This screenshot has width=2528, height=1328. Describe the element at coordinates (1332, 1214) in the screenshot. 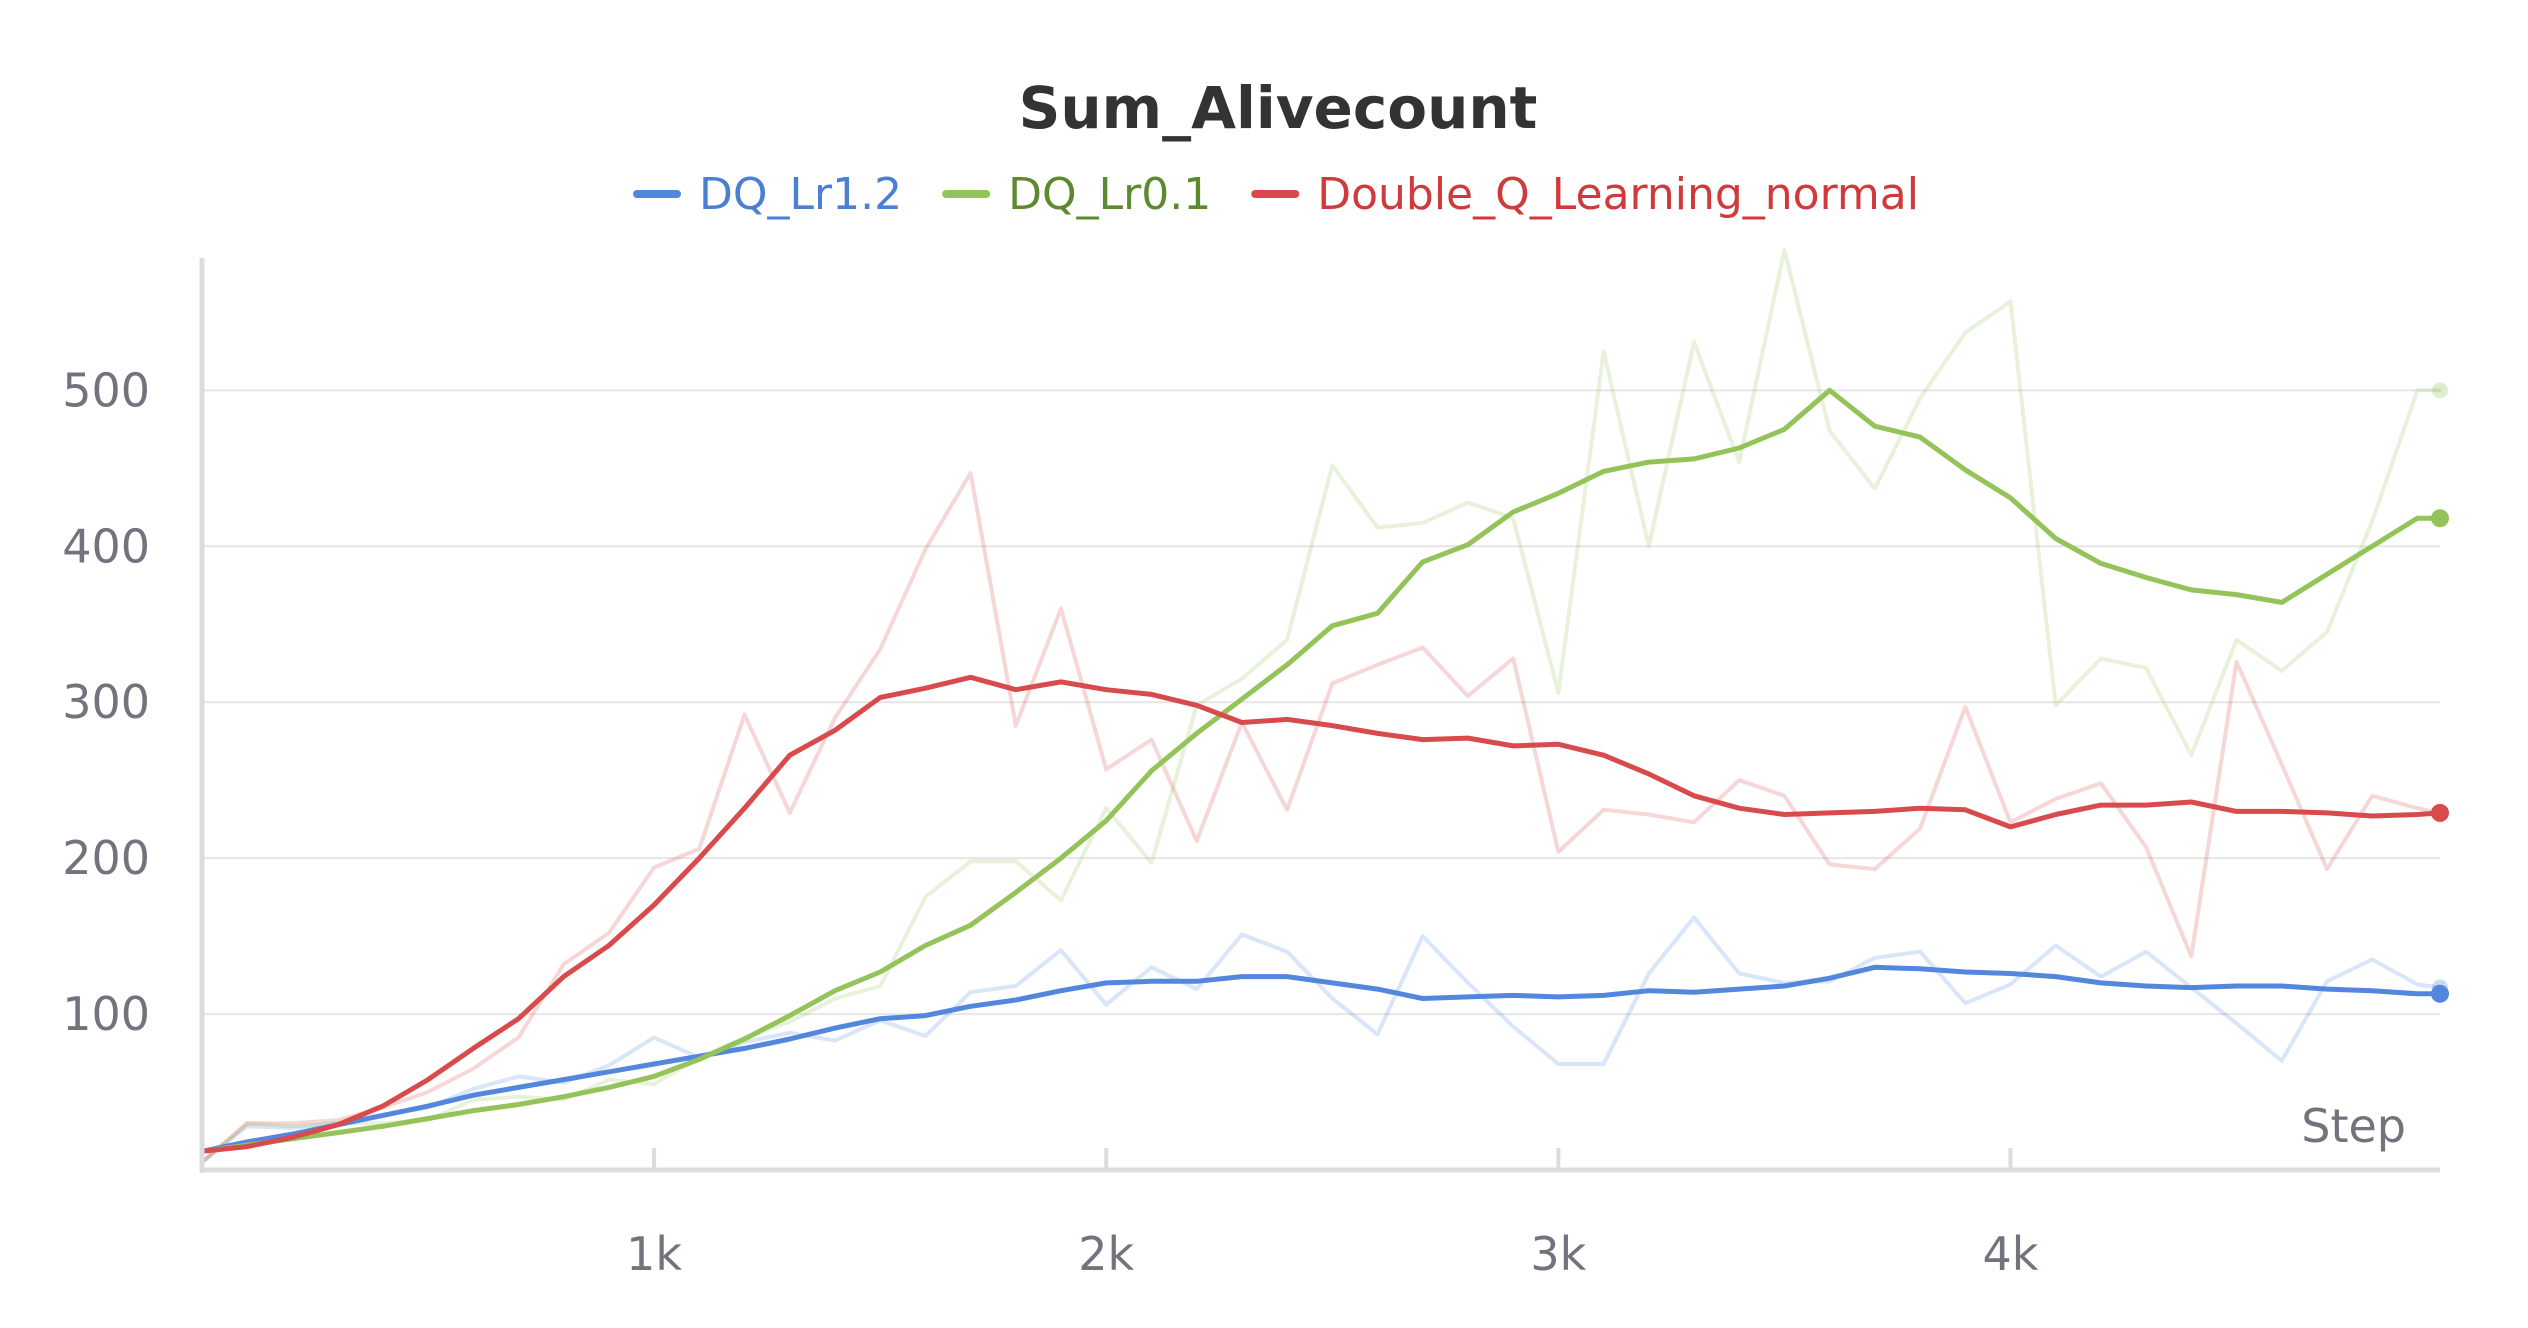

I see `x-ticks: 1k 2k 3k 4k` at that location.